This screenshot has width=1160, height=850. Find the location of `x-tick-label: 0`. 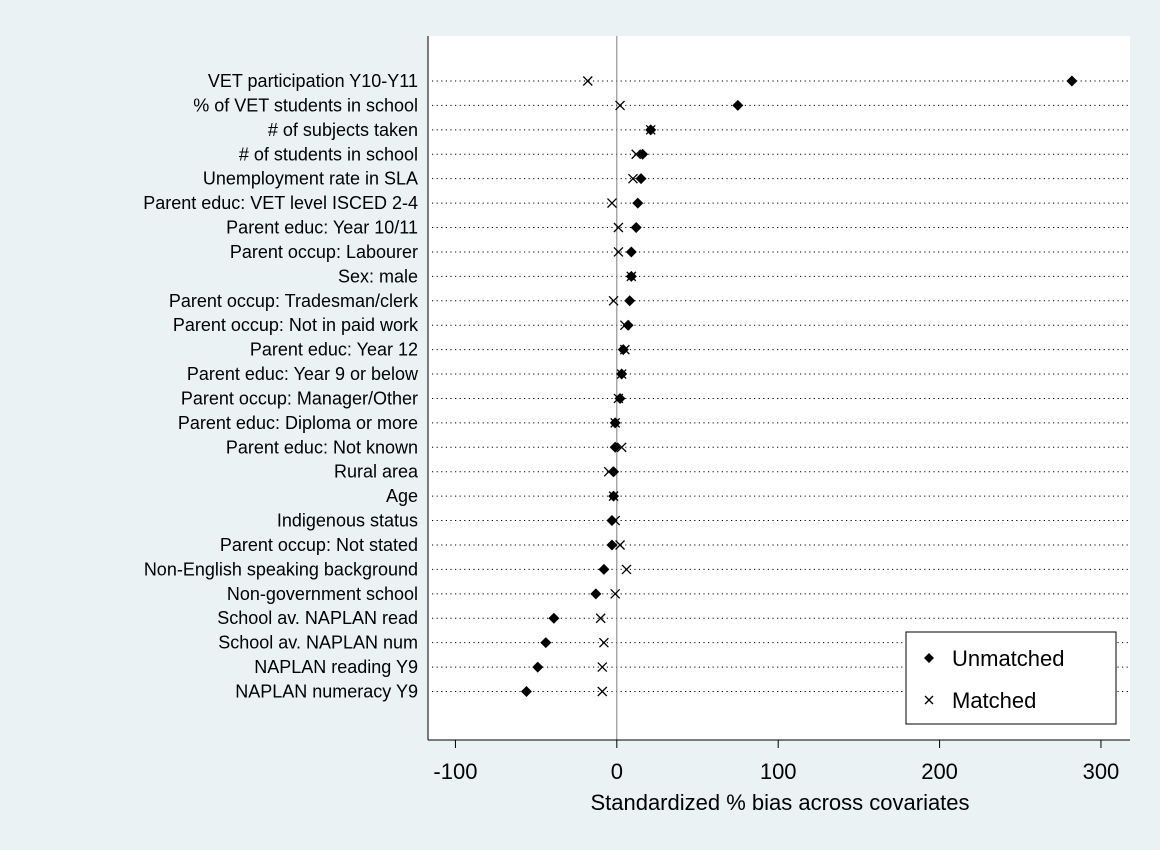

x-tick-label: 0 is located at coordinates (617, 771).